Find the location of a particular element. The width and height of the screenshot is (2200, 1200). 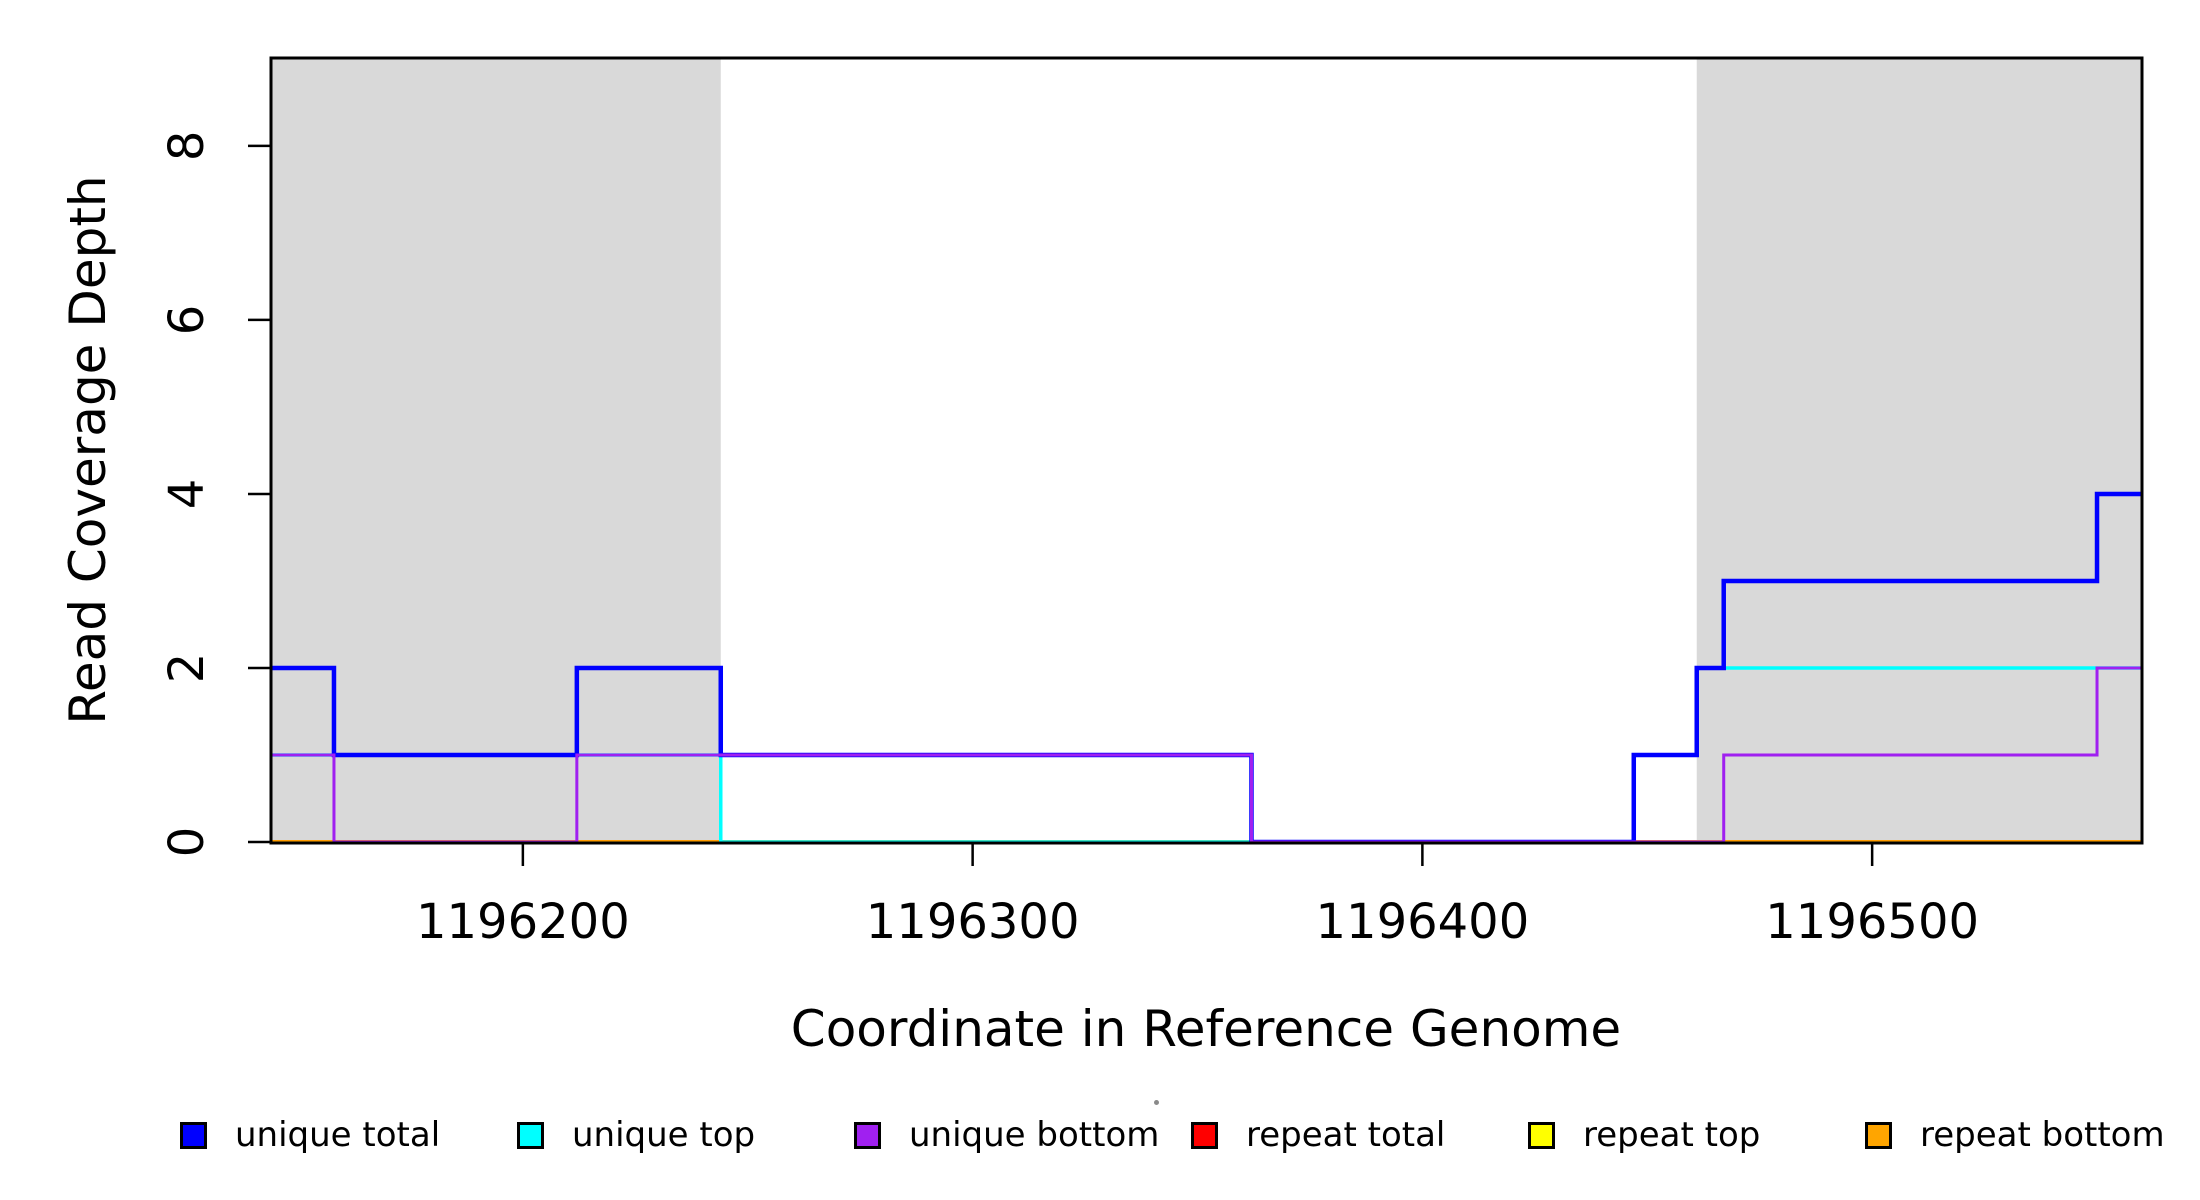

y-tick-label: 6 is located at coordinates (187, 320).